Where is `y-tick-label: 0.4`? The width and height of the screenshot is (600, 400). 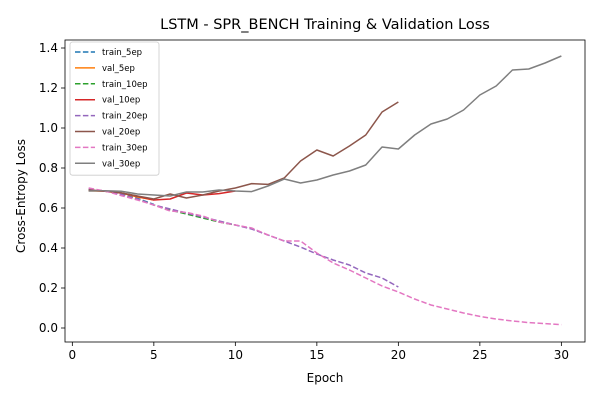
y-tick-label: 0.4 is located at coordinates (48, 248).